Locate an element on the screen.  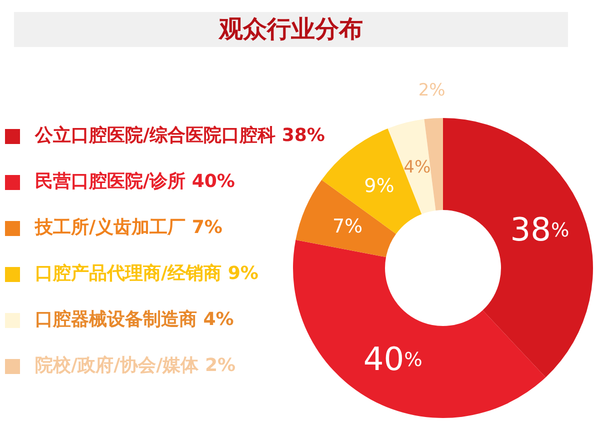
legend-label: 院校/政府/协会/媒体 2% is located at coordinates (135, 366).